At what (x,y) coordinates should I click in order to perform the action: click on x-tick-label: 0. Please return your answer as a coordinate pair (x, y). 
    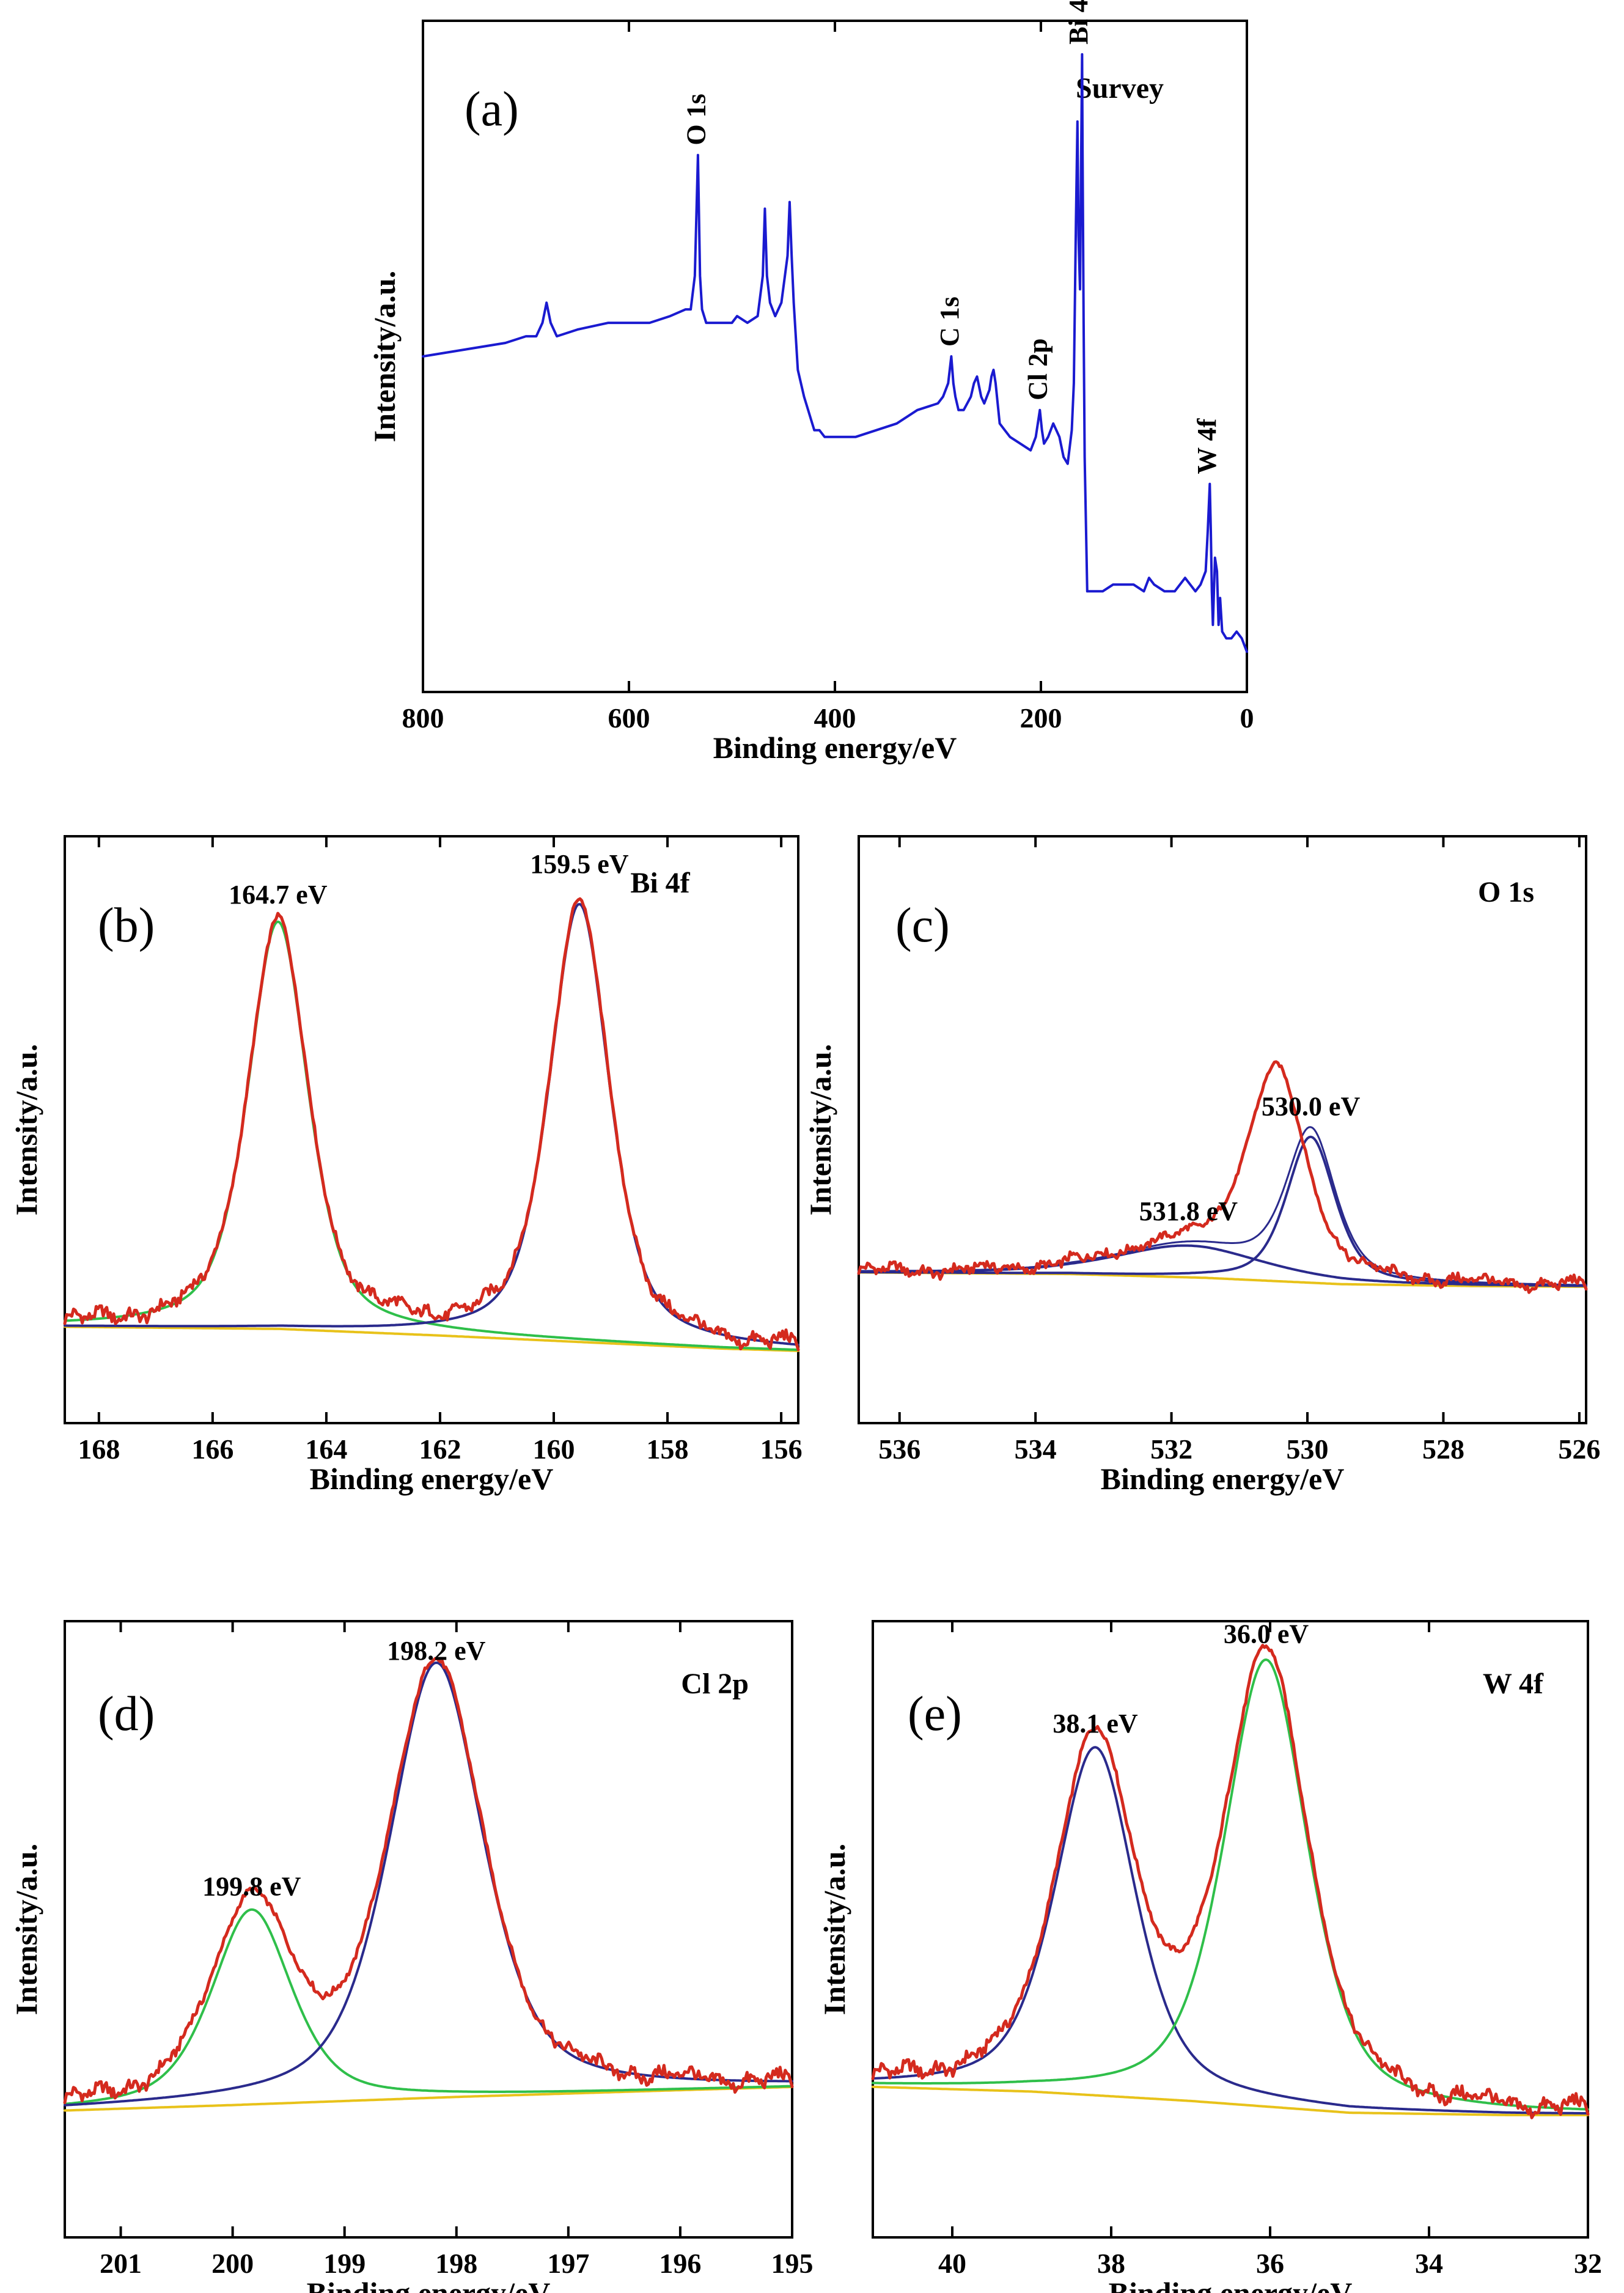
    Looking at the image, I should click on (1247, 718).